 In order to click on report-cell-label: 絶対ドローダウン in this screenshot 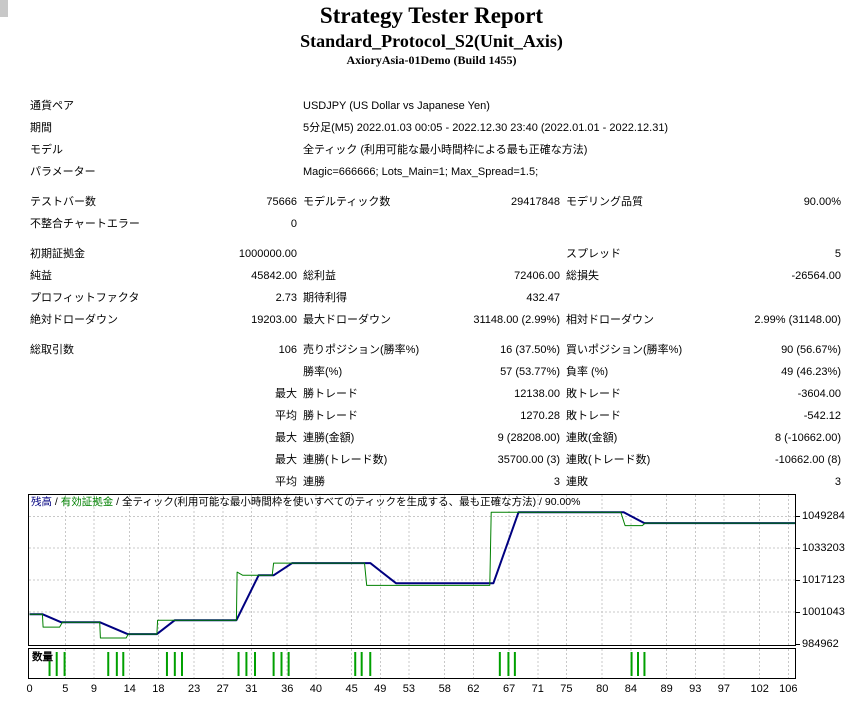, I will do `click(74, 320)`.